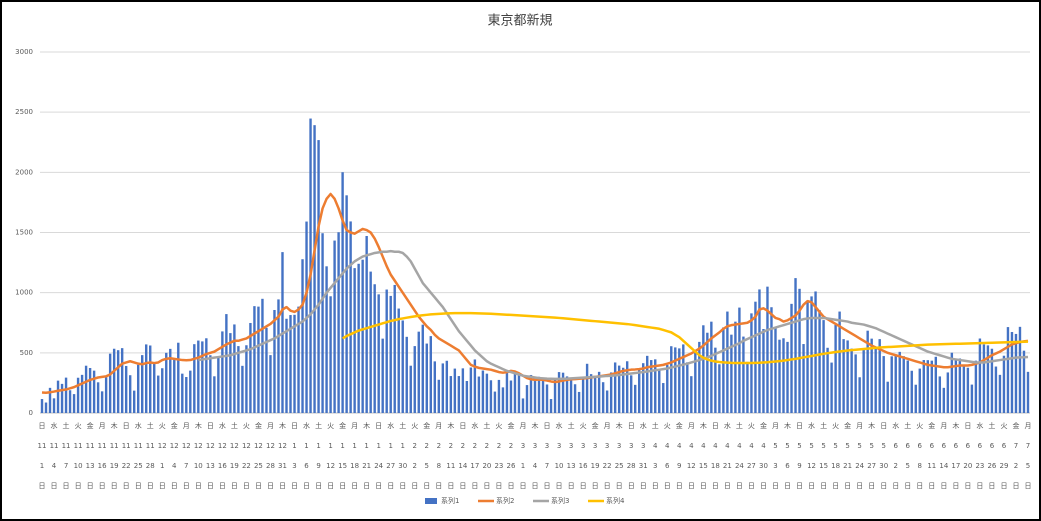  Describe the element at coordinates (450, 500) in the screenshot. I see `legend-label: 系列1` at that location.